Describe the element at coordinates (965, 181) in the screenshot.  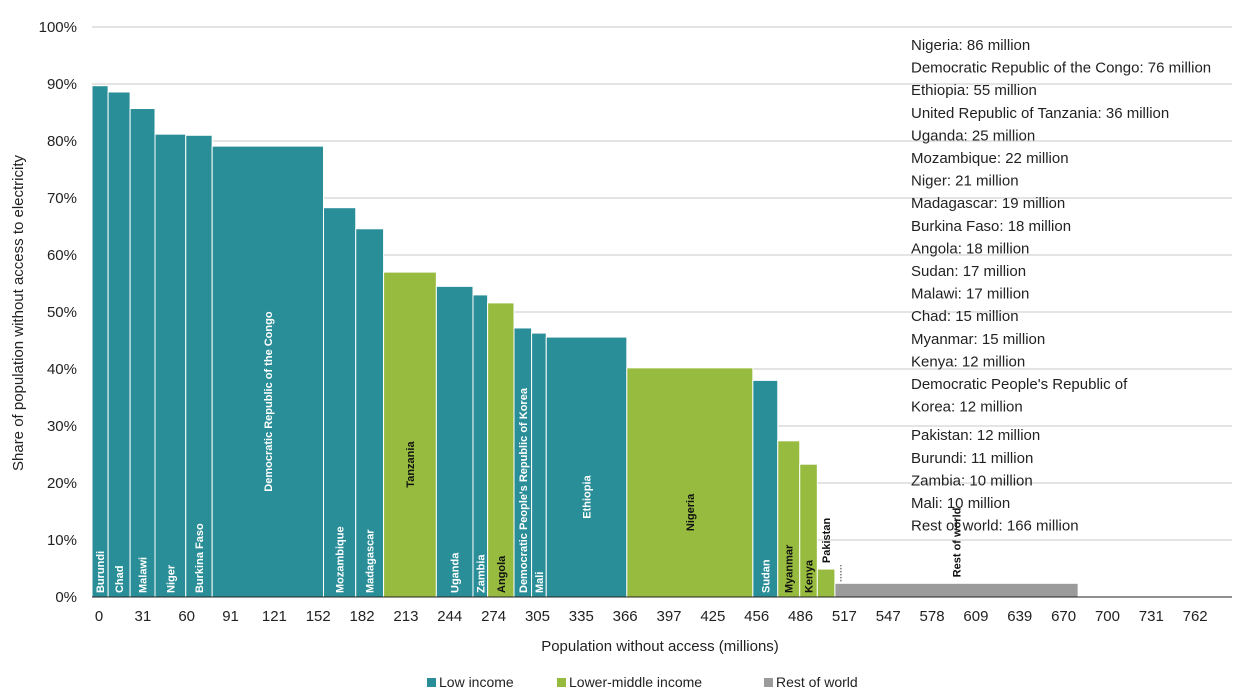
I see `annotation-line: Niger: 21 million` at that location.